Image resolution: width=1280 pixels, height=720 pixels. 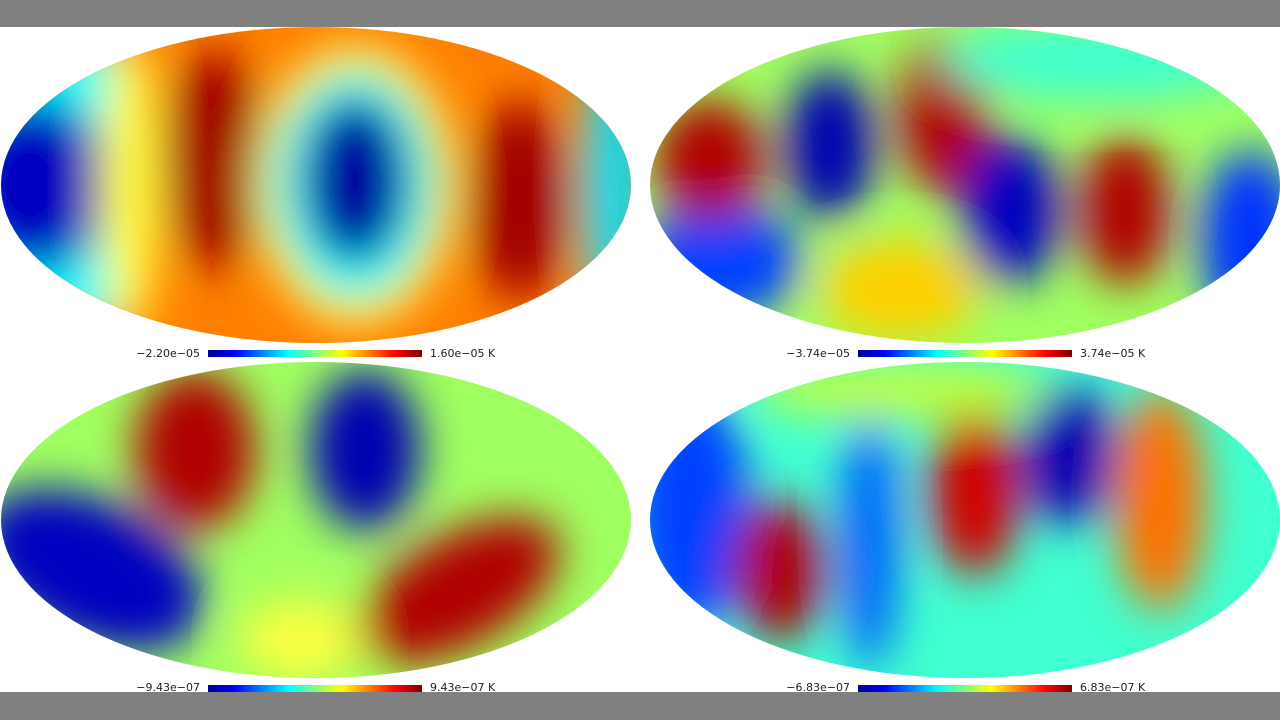 I want to click on colorbar-min: −6.83e−07, so click(x=818, y=687).